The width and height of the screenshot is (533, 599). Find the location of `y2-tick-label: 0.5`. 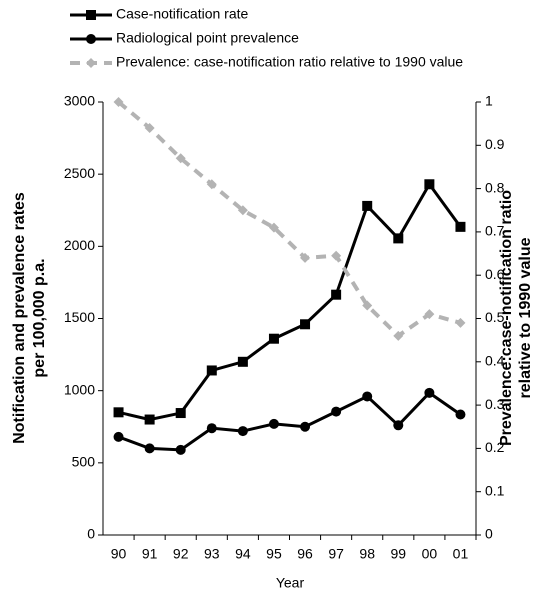

y2-tick-label: 0.5 is located at coordinates (495, 317).